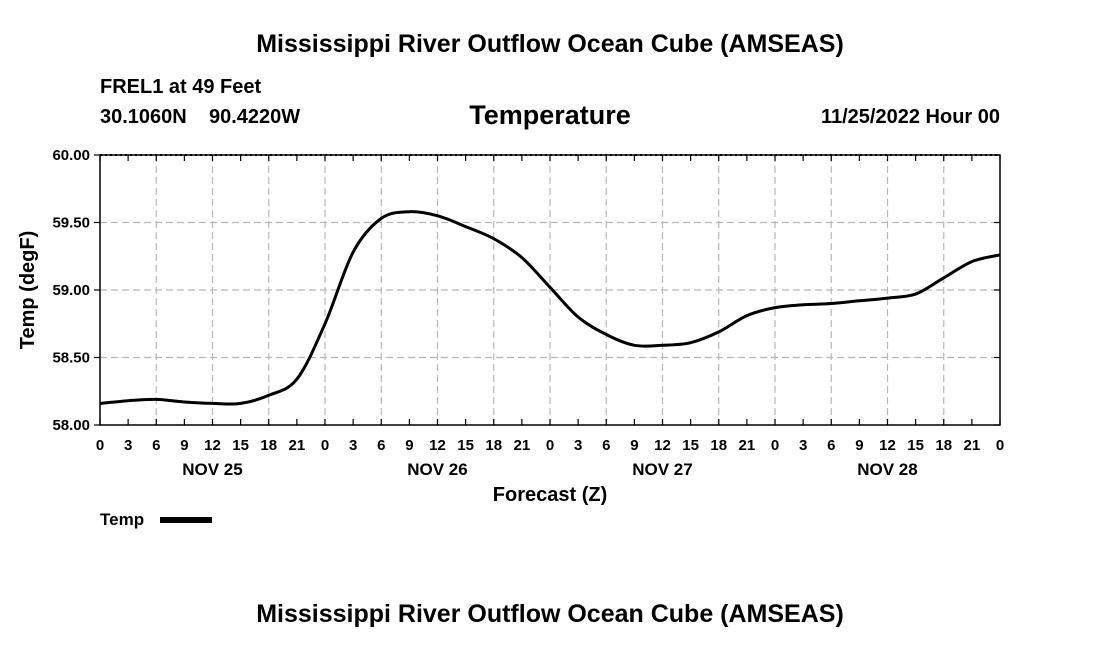 The height and width of the screenshot is (650, 1100). Describe the element at coordinates (28, 290) in the screenshot. I see `y-axis-title: Temp (degF)` at that location.